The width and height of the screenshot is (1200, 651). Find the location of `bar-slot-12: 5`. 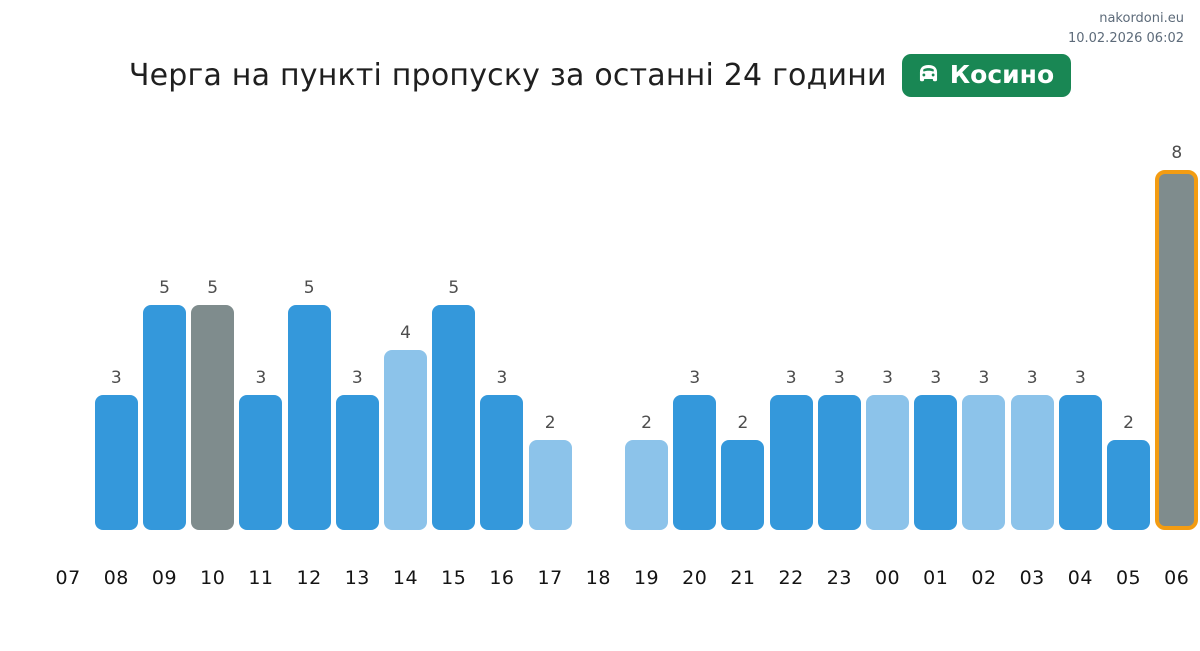

bar-slot-12: 5 is located at coordinates (309, 335).